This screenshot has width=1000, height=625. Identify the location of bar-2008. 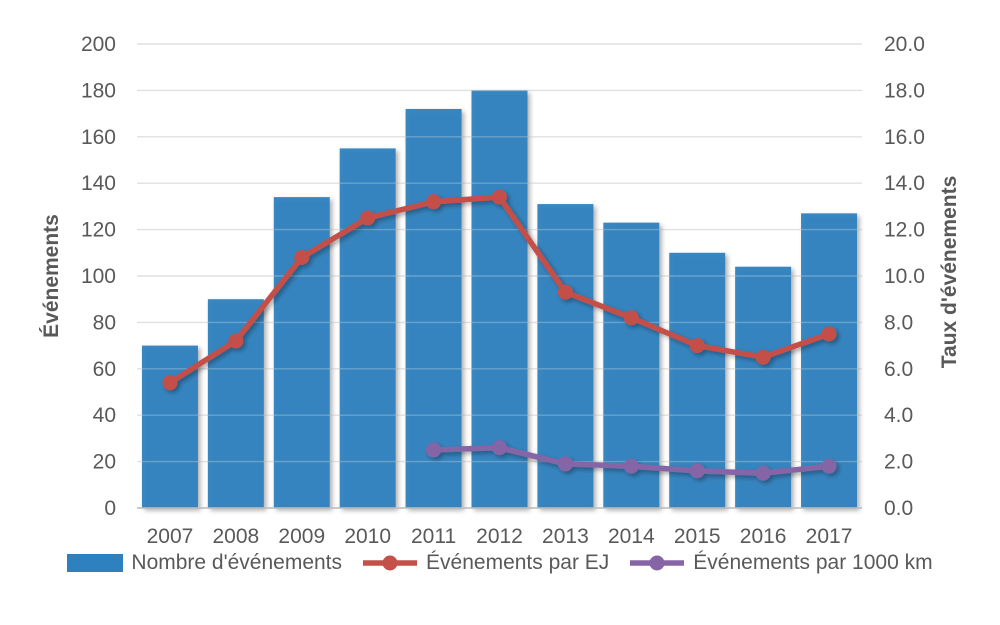
(235, 403).